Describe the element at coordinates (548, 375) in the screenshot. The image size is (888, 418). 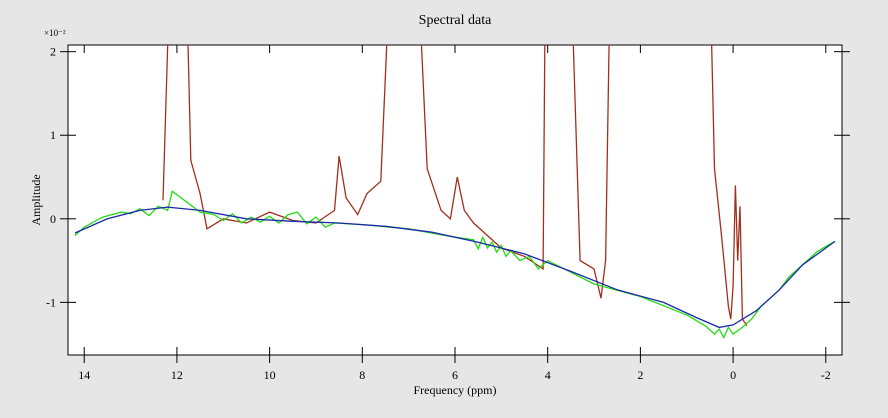
I see `x-tick-label: 4` at that location.